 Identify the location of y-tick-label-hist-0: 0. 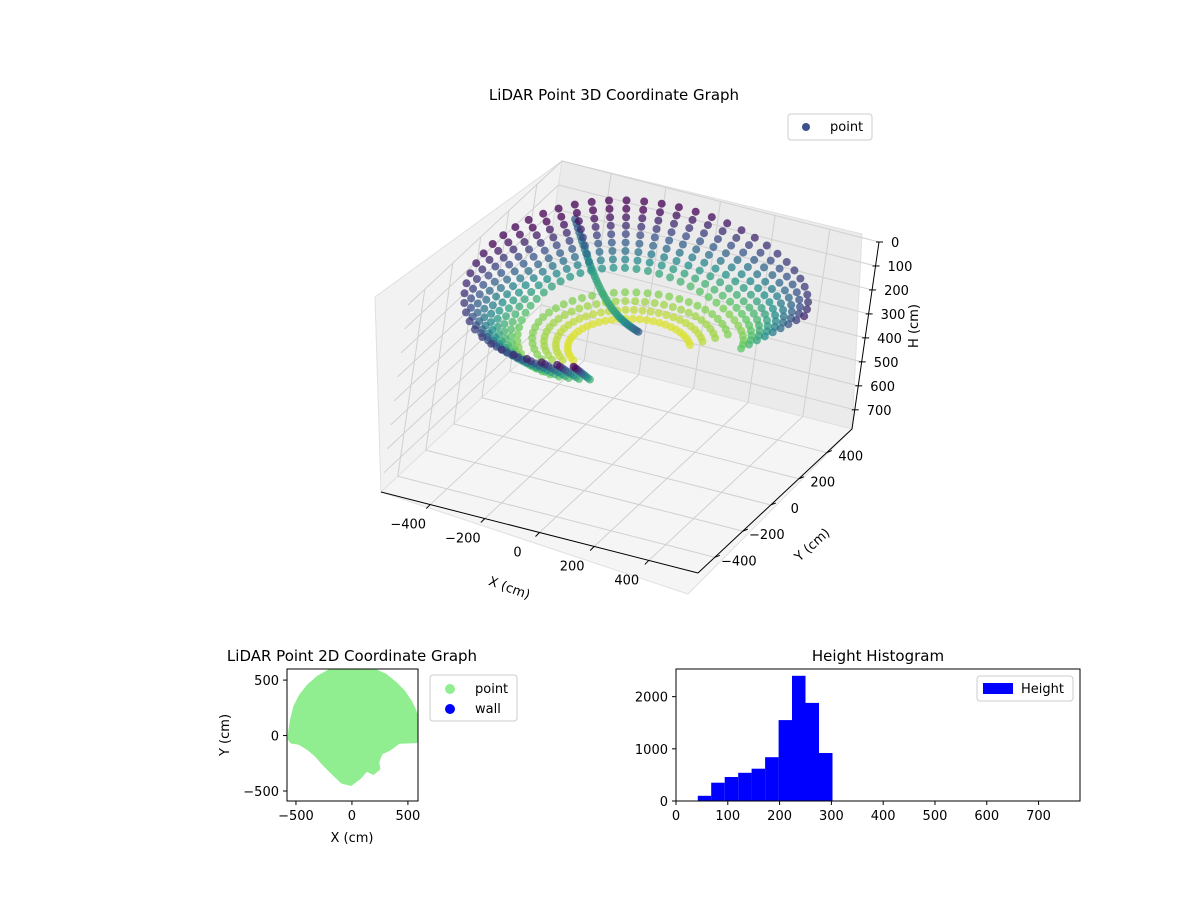
(664, 802).